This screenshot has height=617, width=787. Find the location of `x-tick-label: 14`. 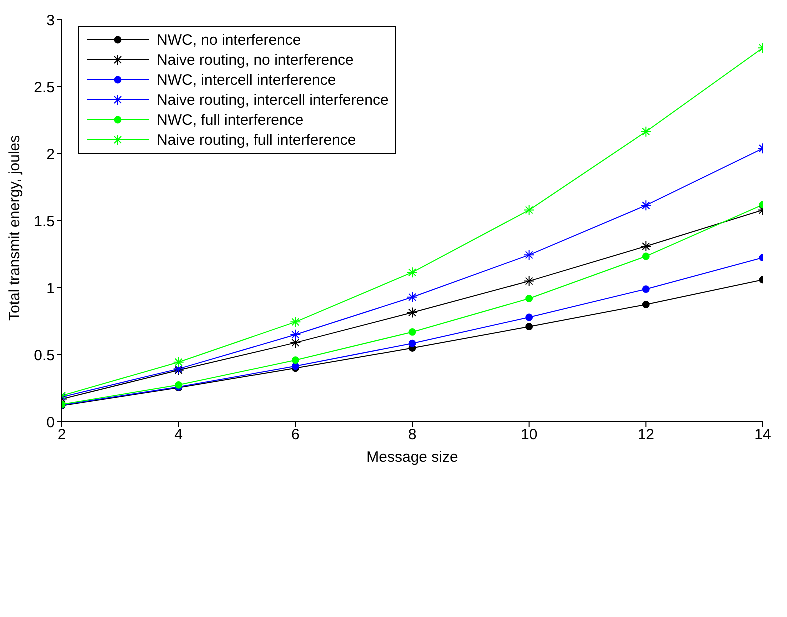

x-tick-label: 14 is located at coordinates (763, 435).